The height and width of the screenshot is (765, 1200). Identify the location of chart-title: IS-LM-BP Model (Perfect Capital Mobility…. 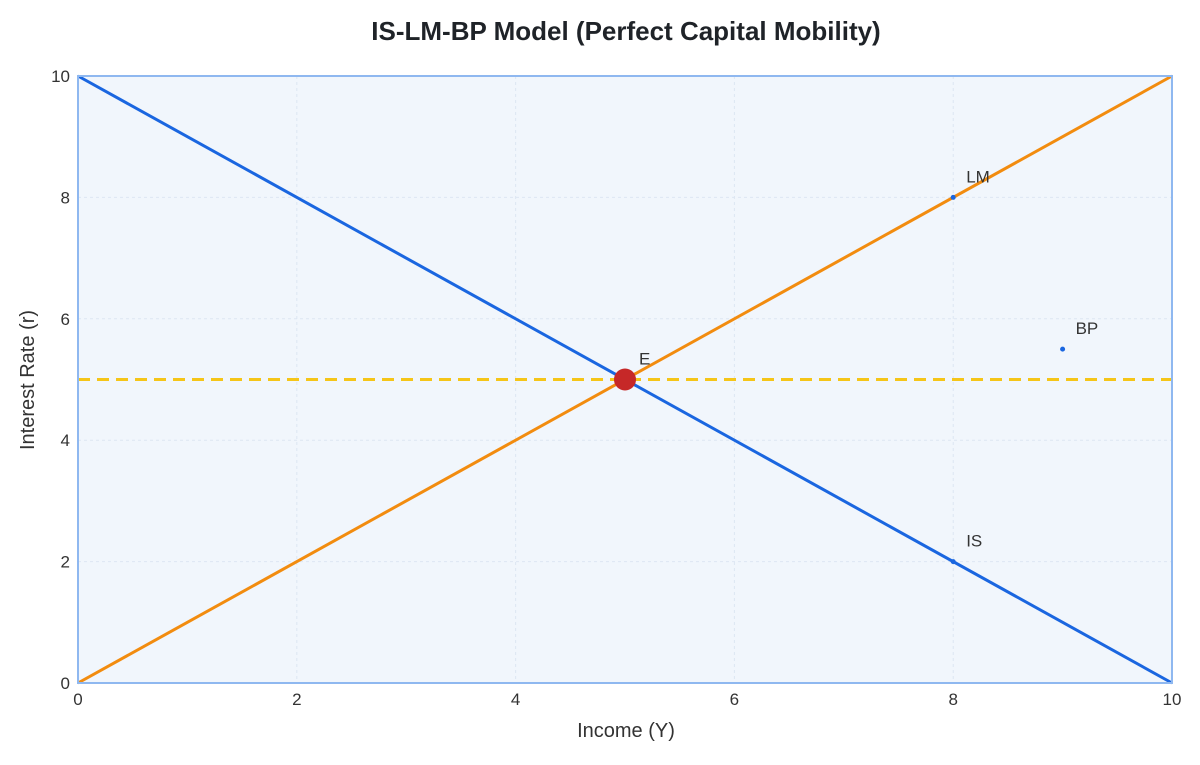
(625, 31).